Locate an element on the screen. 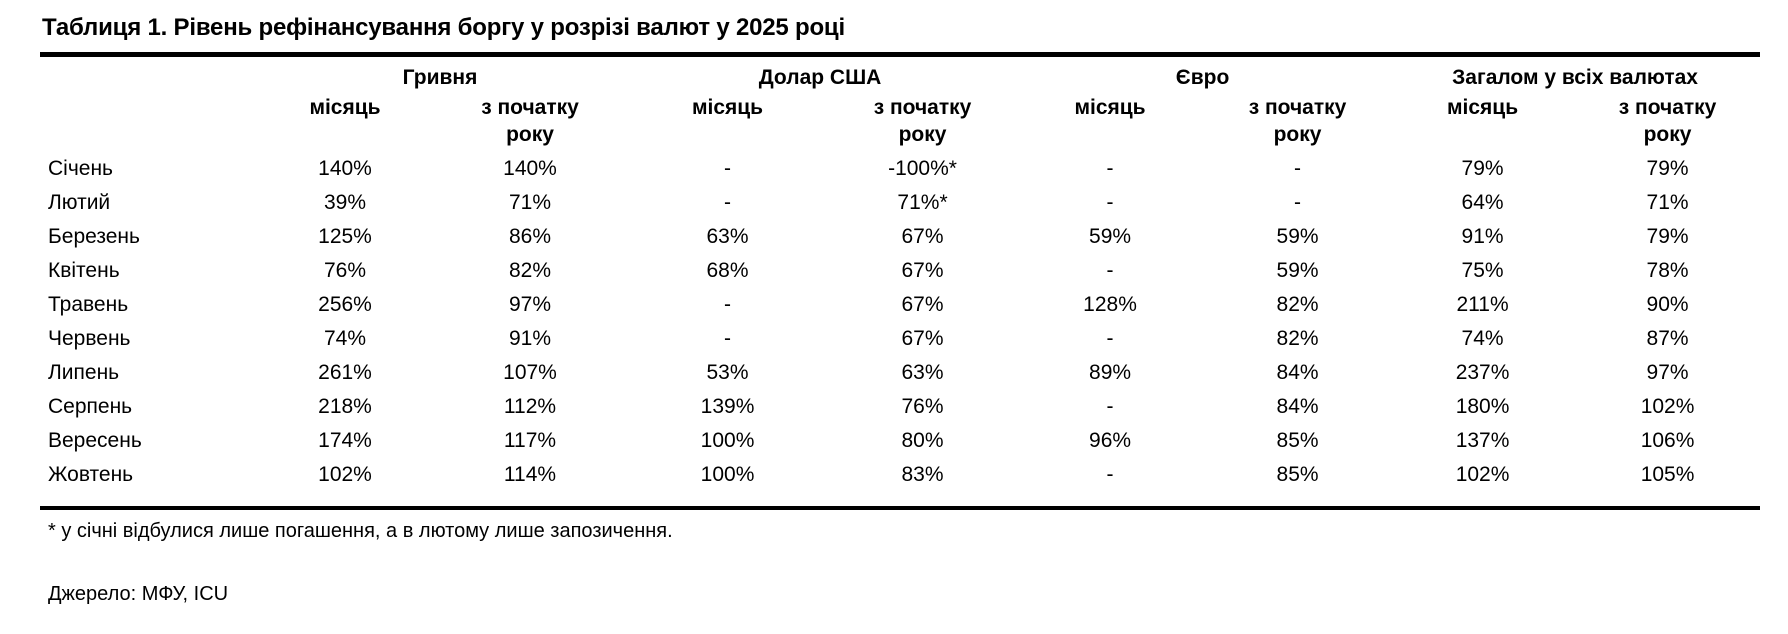 Image resolution: width=1788 pixels, height=634 pixels. table-row: Травень 256% 97% - 67% 128% 82% 211% 90% is located at coordinates (900, 305).